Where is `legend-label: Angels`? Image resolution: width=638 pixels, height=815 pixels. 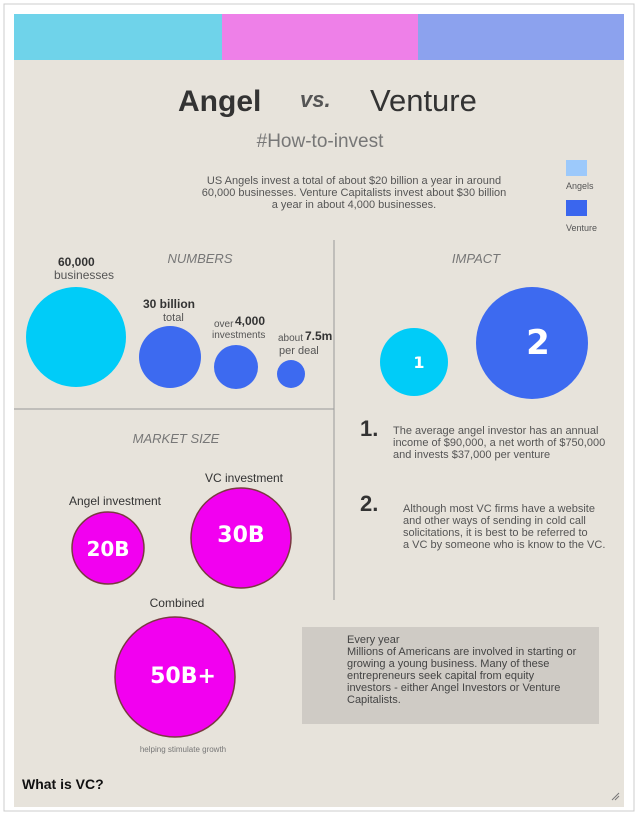 legend-label: Angels is located at coordinates (580, 186).